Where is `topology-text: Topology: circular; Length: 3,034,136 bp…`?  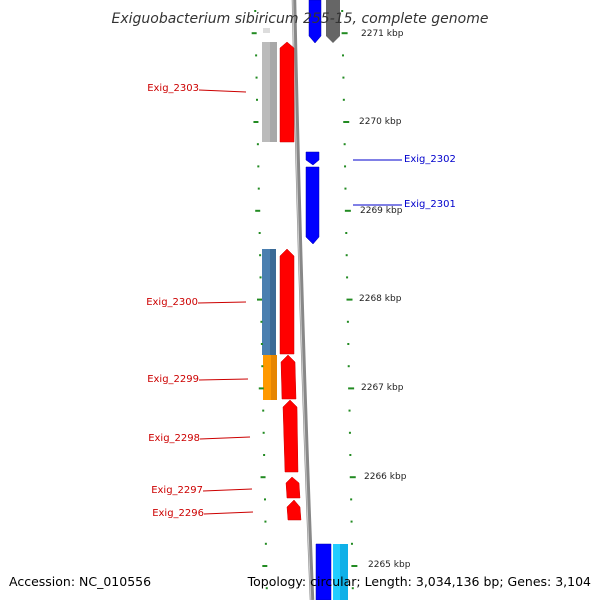
topology-text: Topology: circular; Length: 3,034,136 bp… is located at coordinates (419, 581).